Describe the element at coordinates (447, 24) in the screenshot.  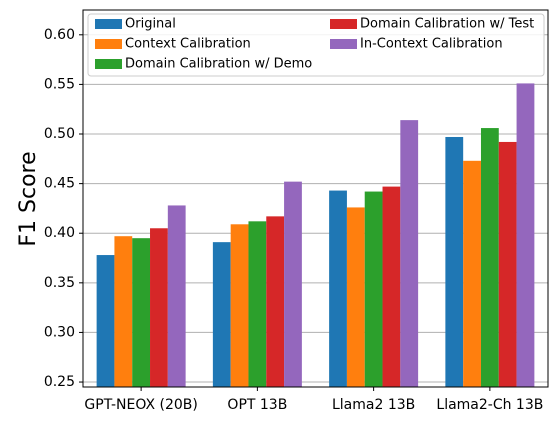
I see `legend-label: Domain Calibration w/ Test` at that location.